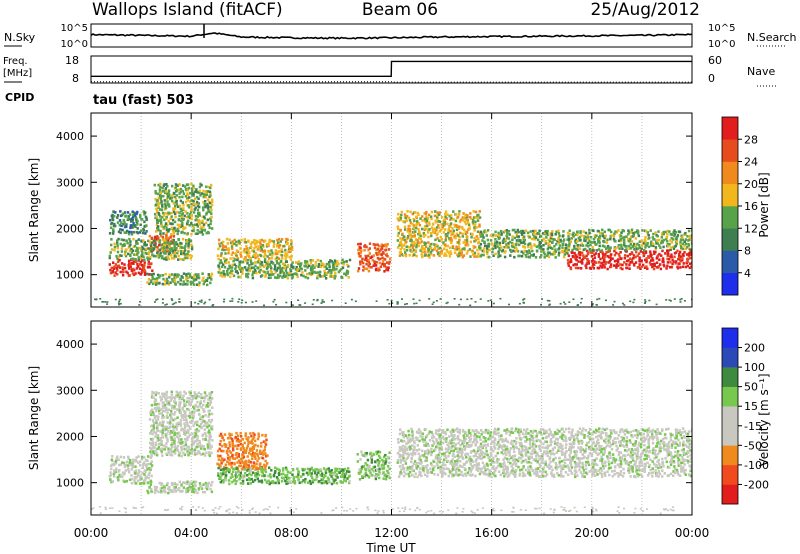  I want to click on powerColorbar-tick-label: 16, so click(751, 206).